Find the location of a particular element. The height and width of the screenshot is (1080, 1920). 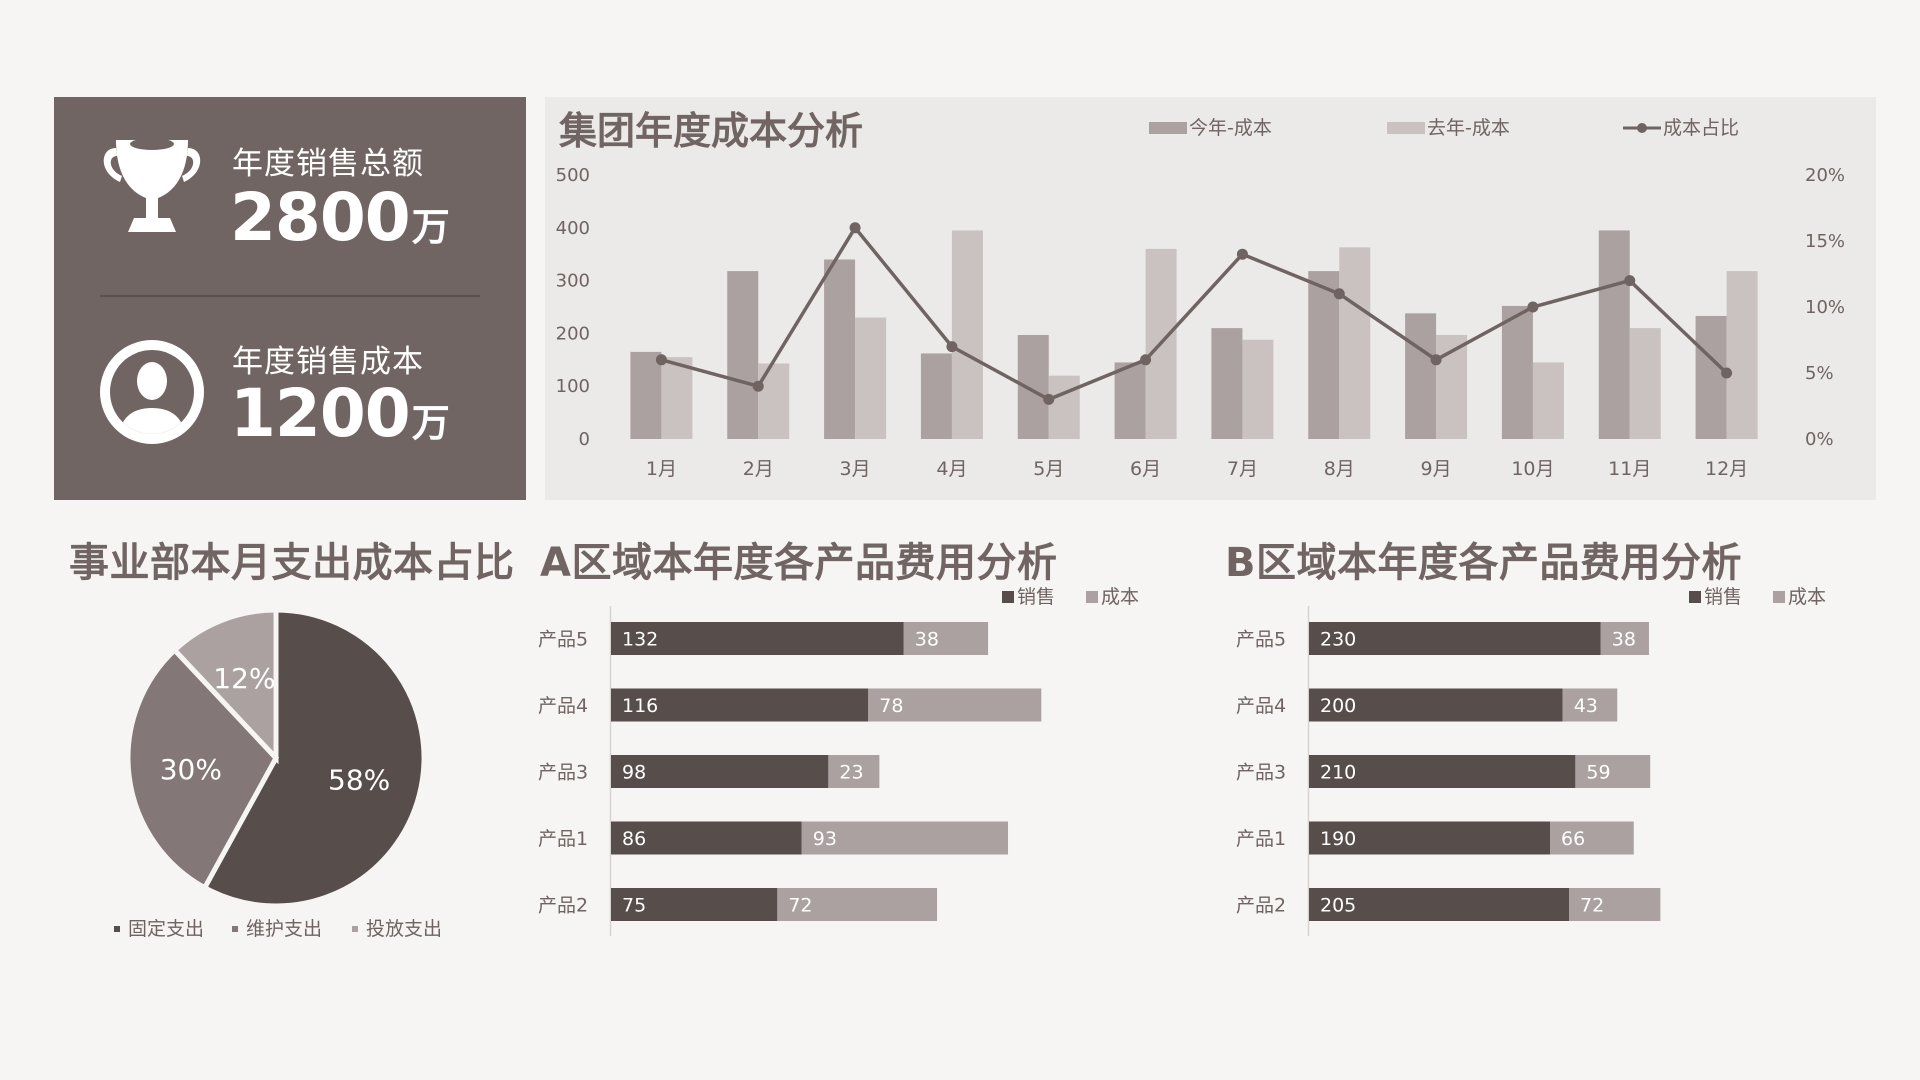

x-tick-label: 5月 is located at coordinates (1048, 469).